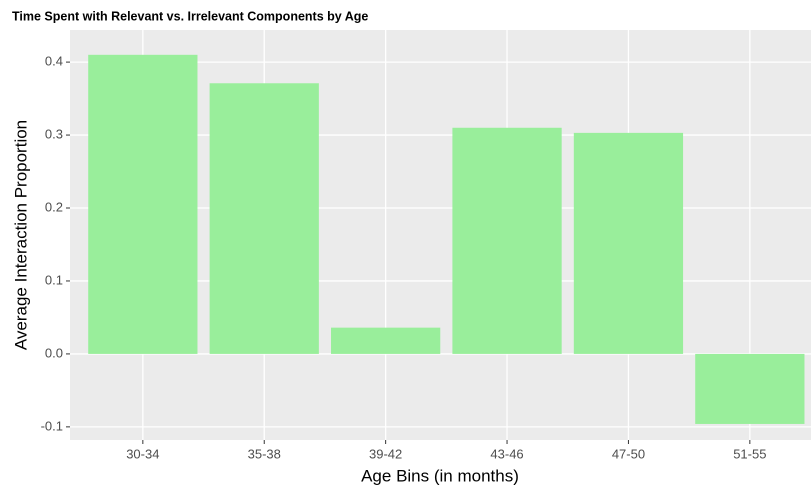  What do you see at coordinates (54, 352) in the screenshot?
I see `y-tick-label: 0.0` at bounding box center [54, 352].